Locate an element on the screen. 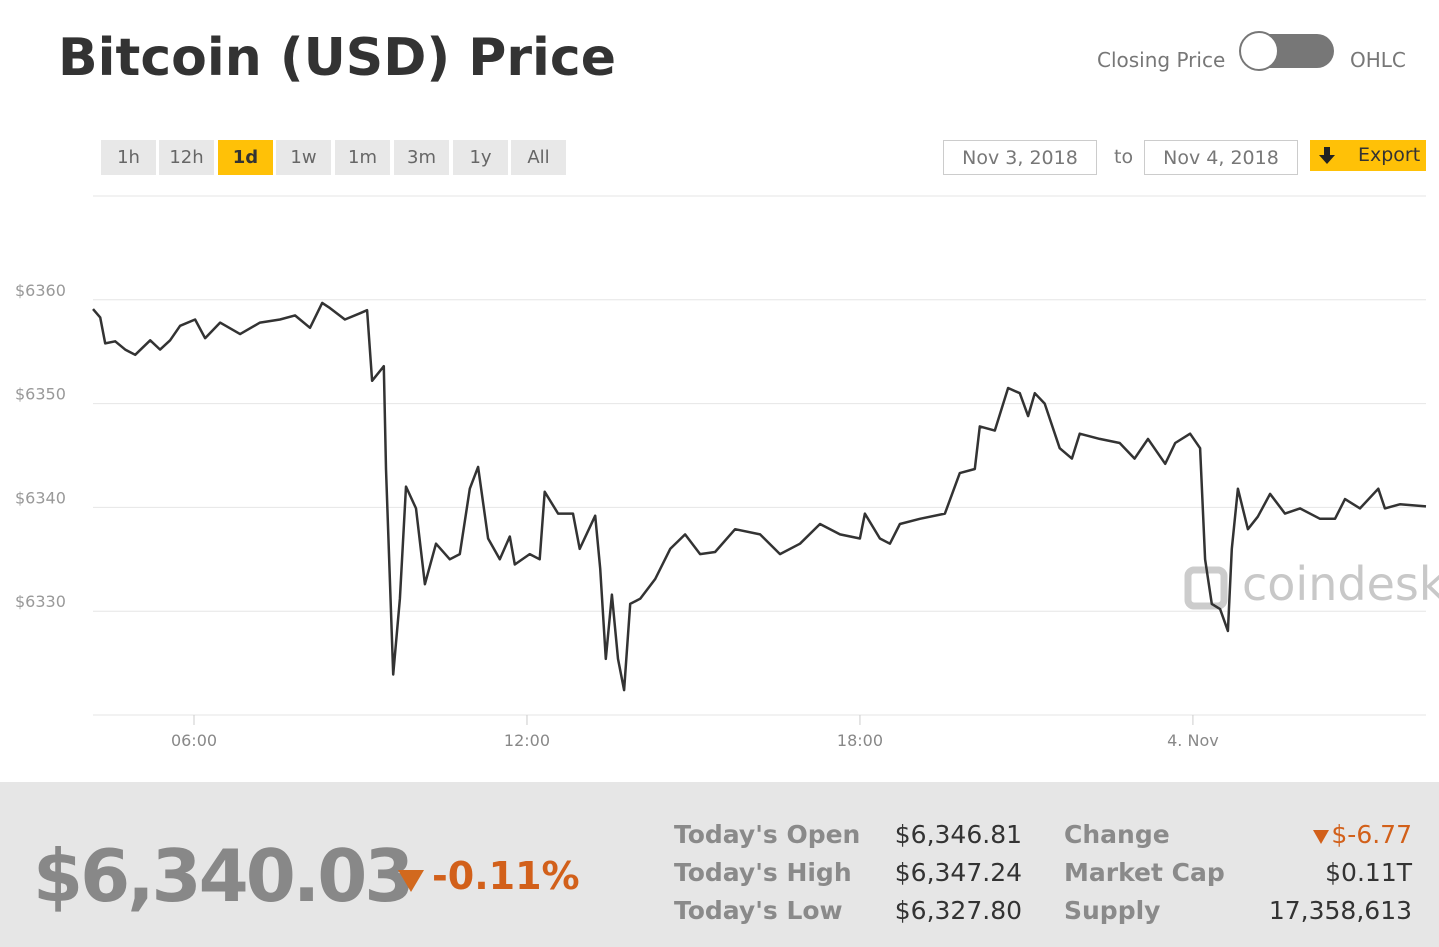 This screenshot has height=947, width=1439. date-to: Nov 4, 2018 is located at coordinates (1221, 157).